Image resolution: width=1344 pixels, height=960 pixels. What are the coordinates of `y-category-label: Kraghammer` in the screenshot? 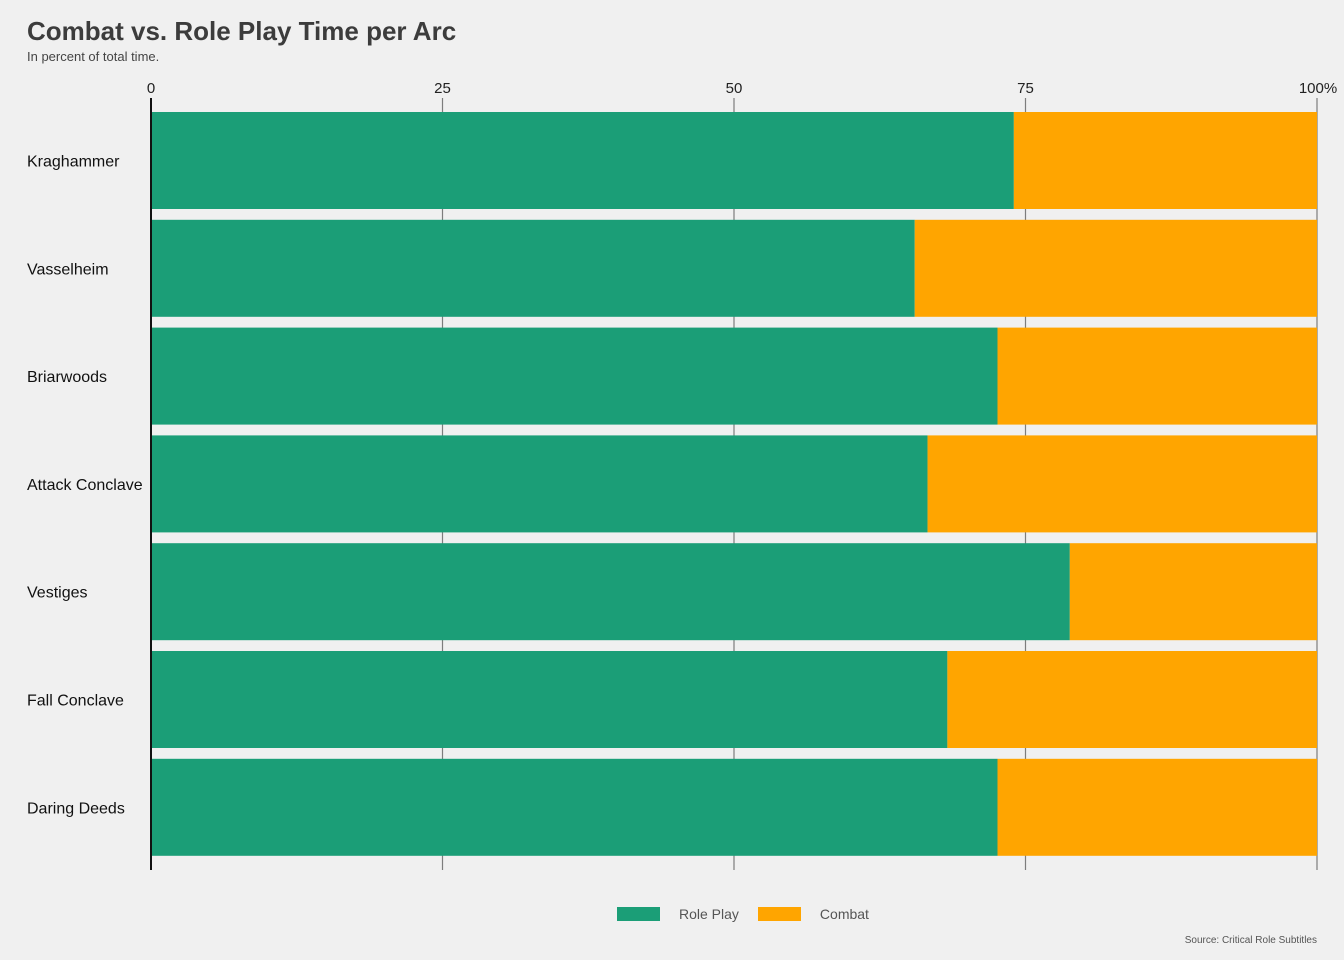 It's located at (73, 162).